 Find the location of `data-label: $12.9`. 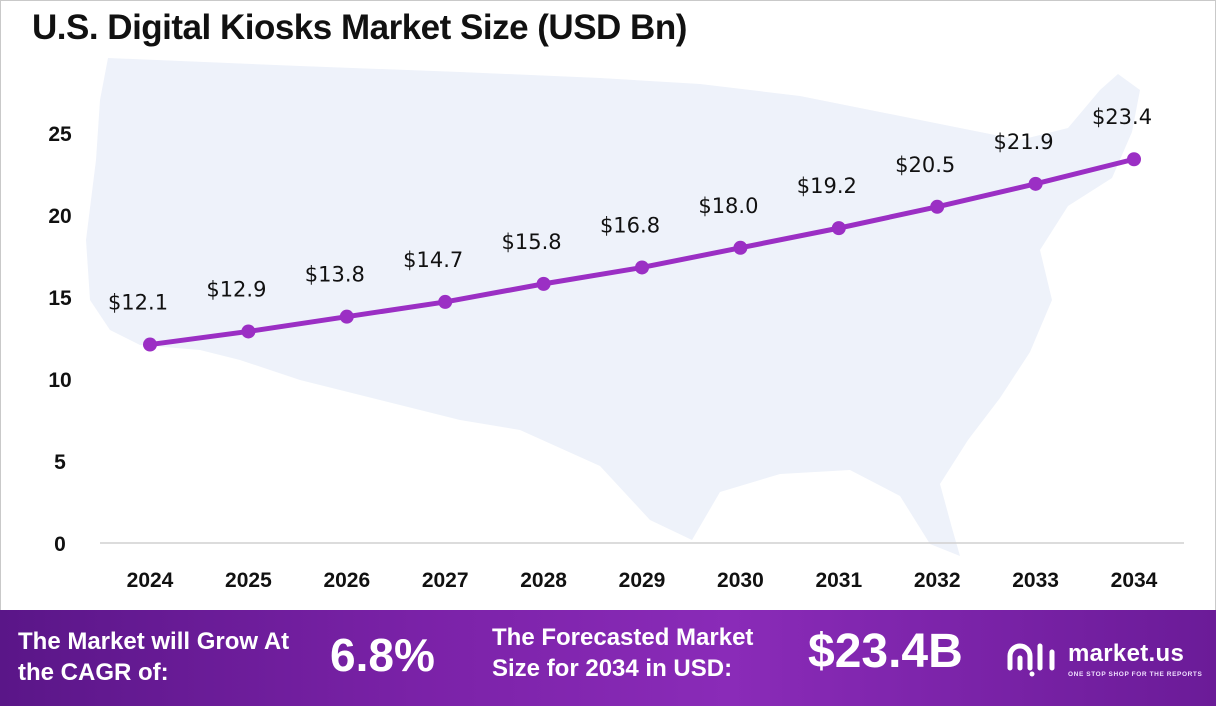

data-label: $12.9 is located at coordinates (236, 289).